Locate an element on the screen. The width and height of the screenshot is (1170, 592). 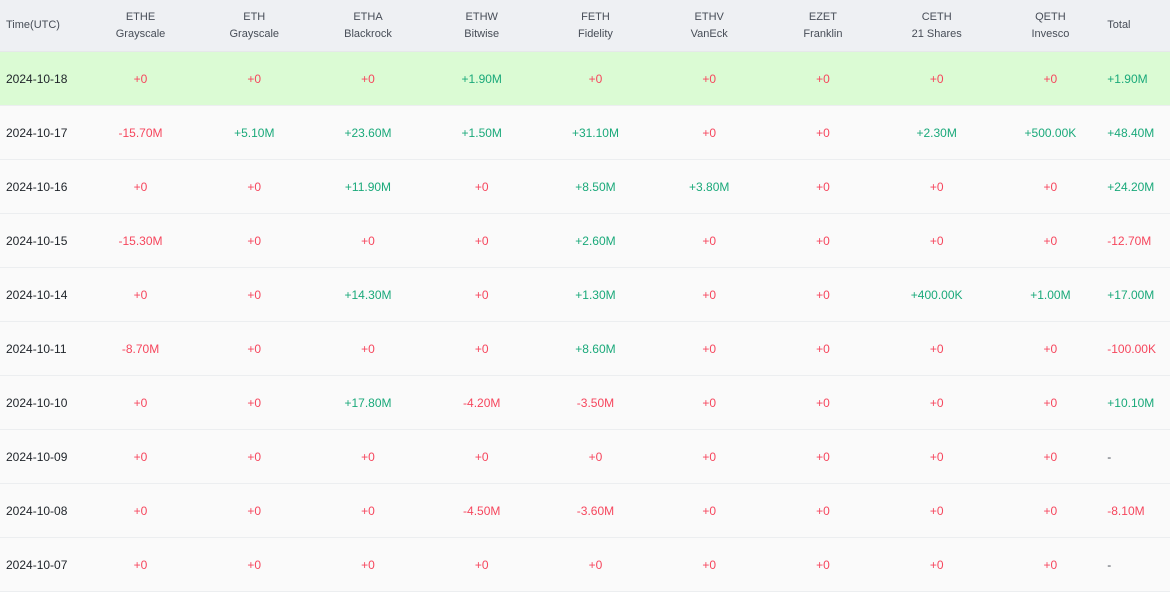
column-header-issuer: Franklin is located at coordinates (823, 33).